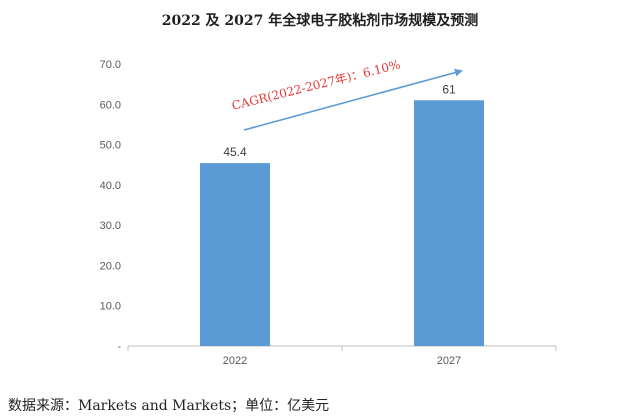 The height and width of the screenshot is (419, 640). I want to click on bar-2027, so click(449, 223).